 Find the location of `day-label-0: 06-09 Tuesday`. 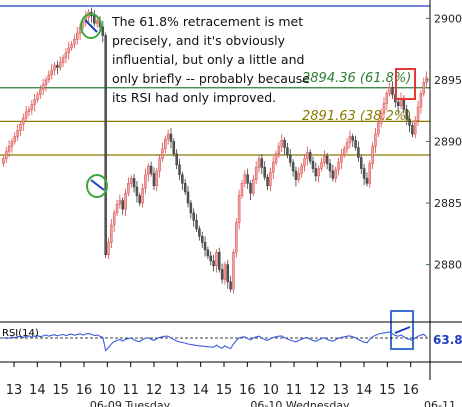

day-label-0: 06-09 Tuesday is located at coordinates (130, 403).